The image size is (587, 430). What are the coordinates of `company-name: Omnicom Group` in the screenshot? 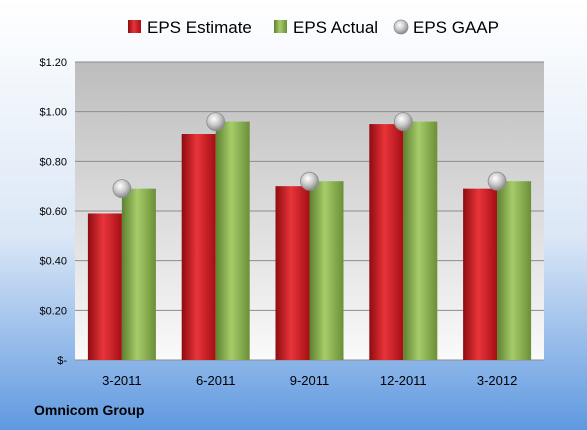 It's located at (89, 410).